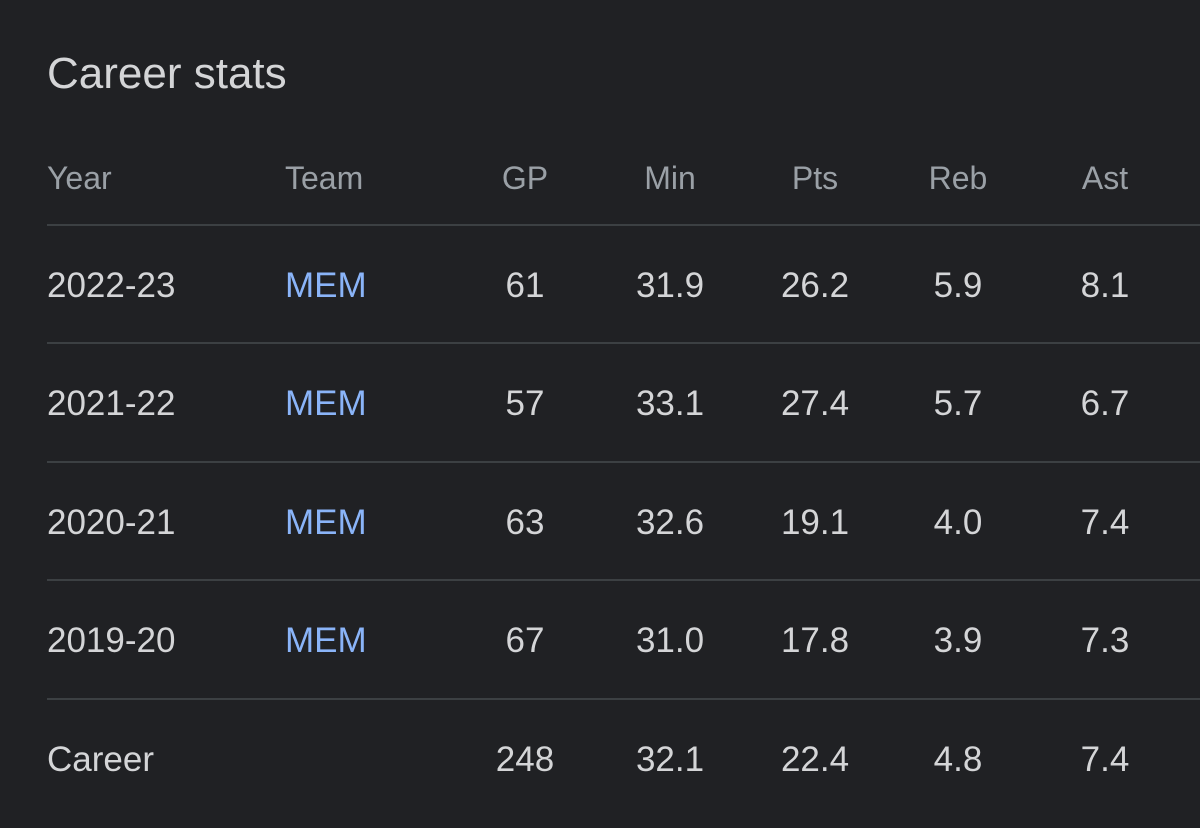  Describe the element at coordinates (1105, 640) in the screenshot. I see `stat-cell: 7.3` at that location.